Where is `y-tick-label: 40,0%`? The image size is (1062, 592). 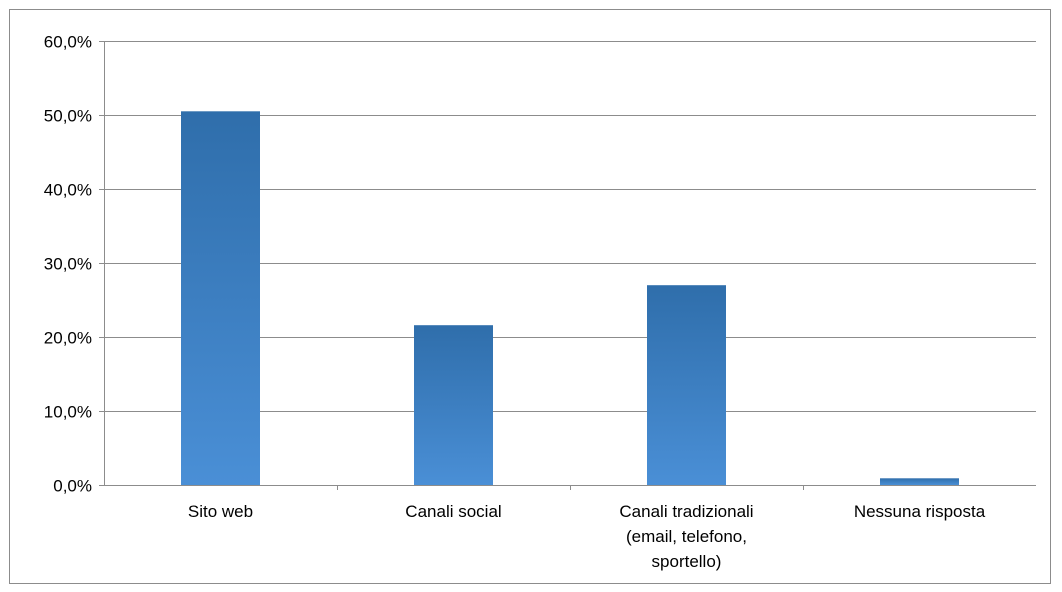
y-tick-label: 40,0% is located at coordinates (68, 190).